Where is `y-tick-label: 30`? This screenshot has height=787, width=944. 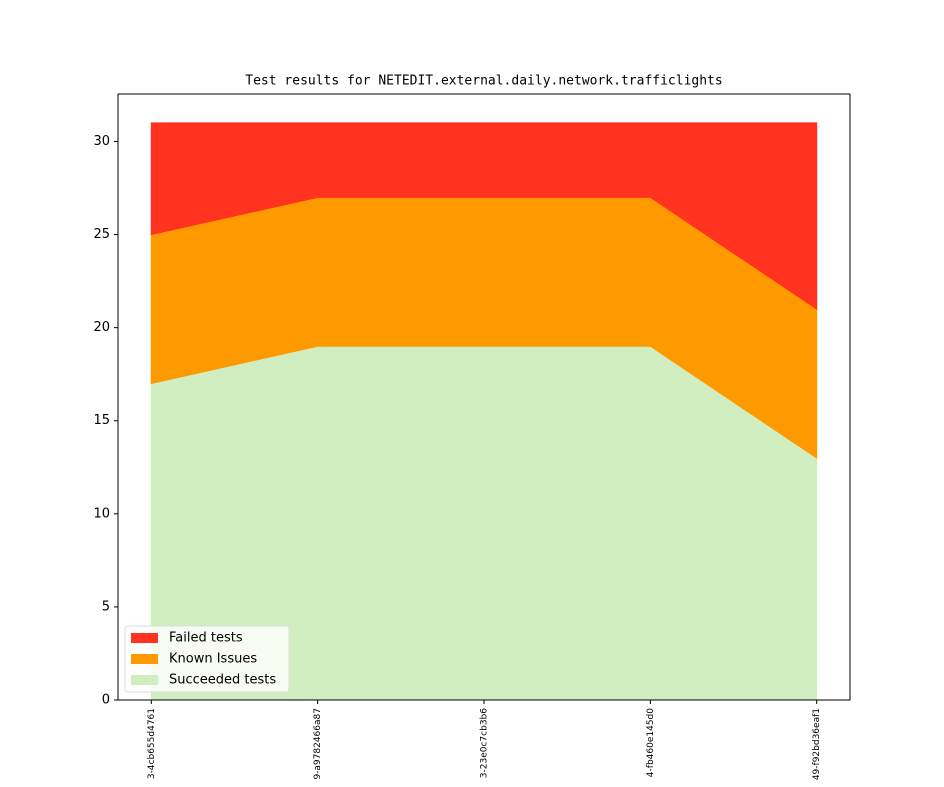
y-tick-label: 30 is located at coordinates (101, 141).